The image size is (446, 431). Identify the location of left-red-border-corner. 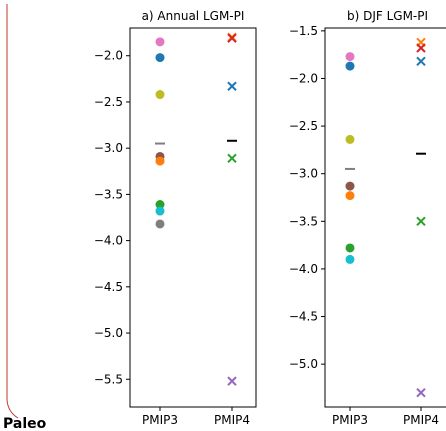
(12, 409).